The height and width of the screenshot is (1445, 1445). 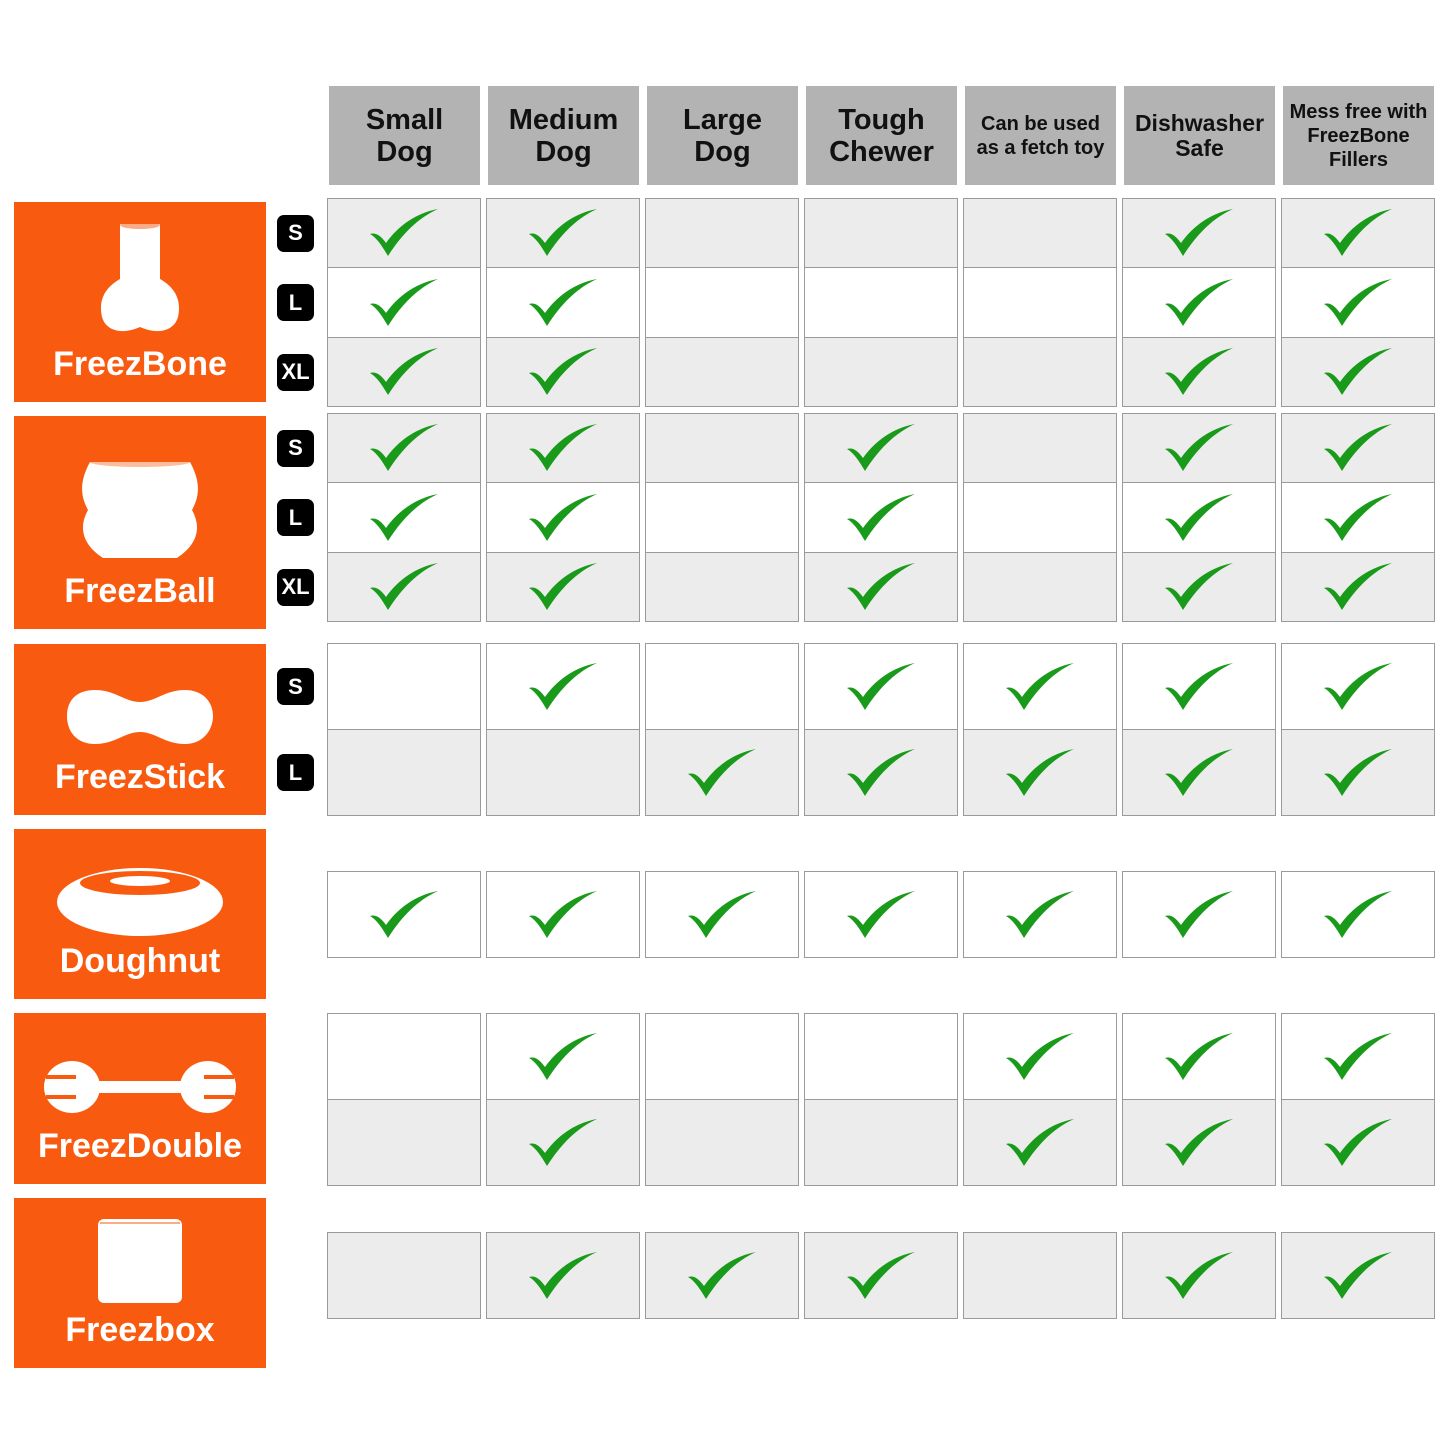 I want to click on column-header: Dishwasher Safe, so click(x=1199, y=135).